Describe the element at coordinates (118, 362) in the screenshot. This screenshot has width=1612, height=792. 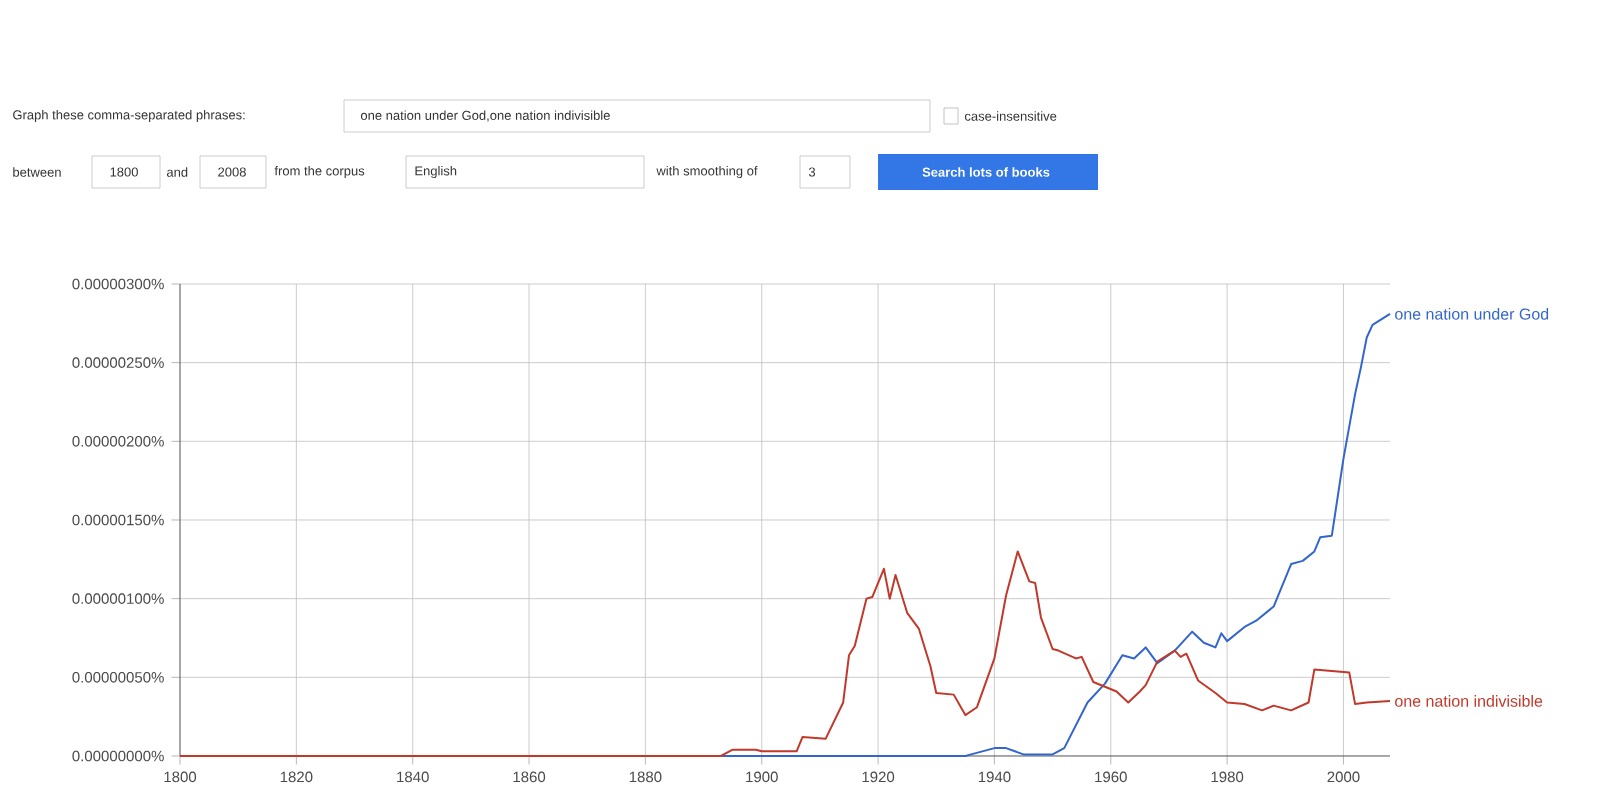
I see `y-tick-label: 0.00000250%` at that location.